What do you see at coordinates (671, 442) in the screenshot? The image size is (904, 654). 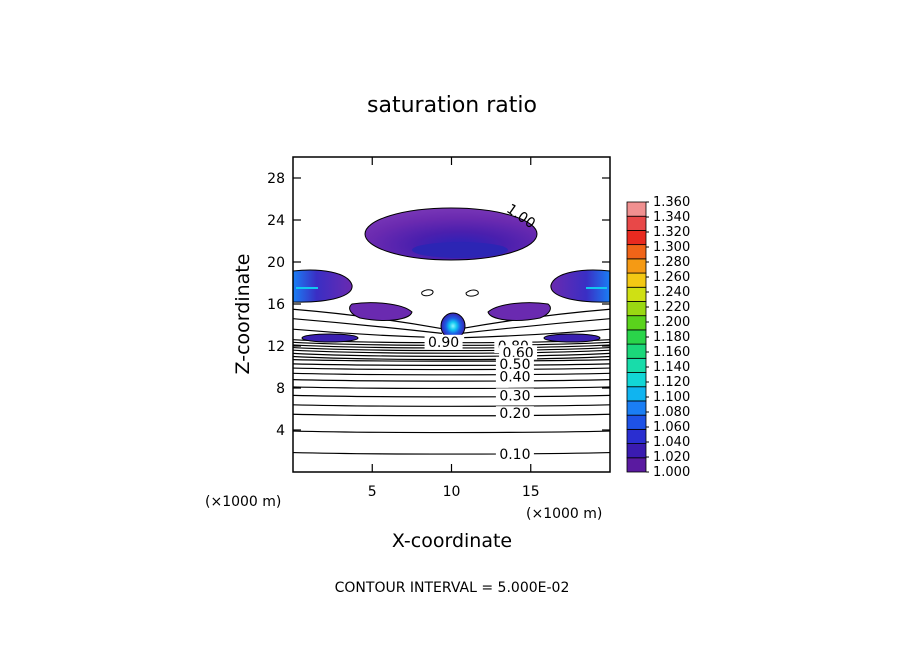 I see `colorbar-label: 1.040` at bounding box center [671, 442].